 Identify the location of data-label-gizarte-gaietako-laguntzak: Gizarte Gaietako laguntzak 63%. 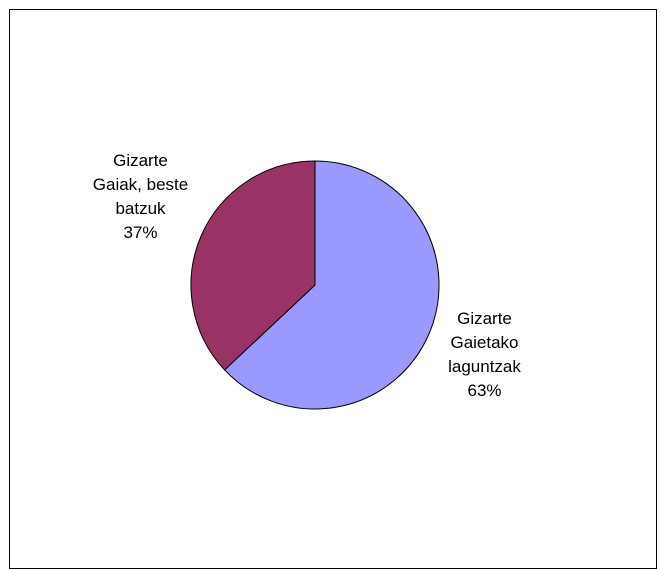
(484, 355).